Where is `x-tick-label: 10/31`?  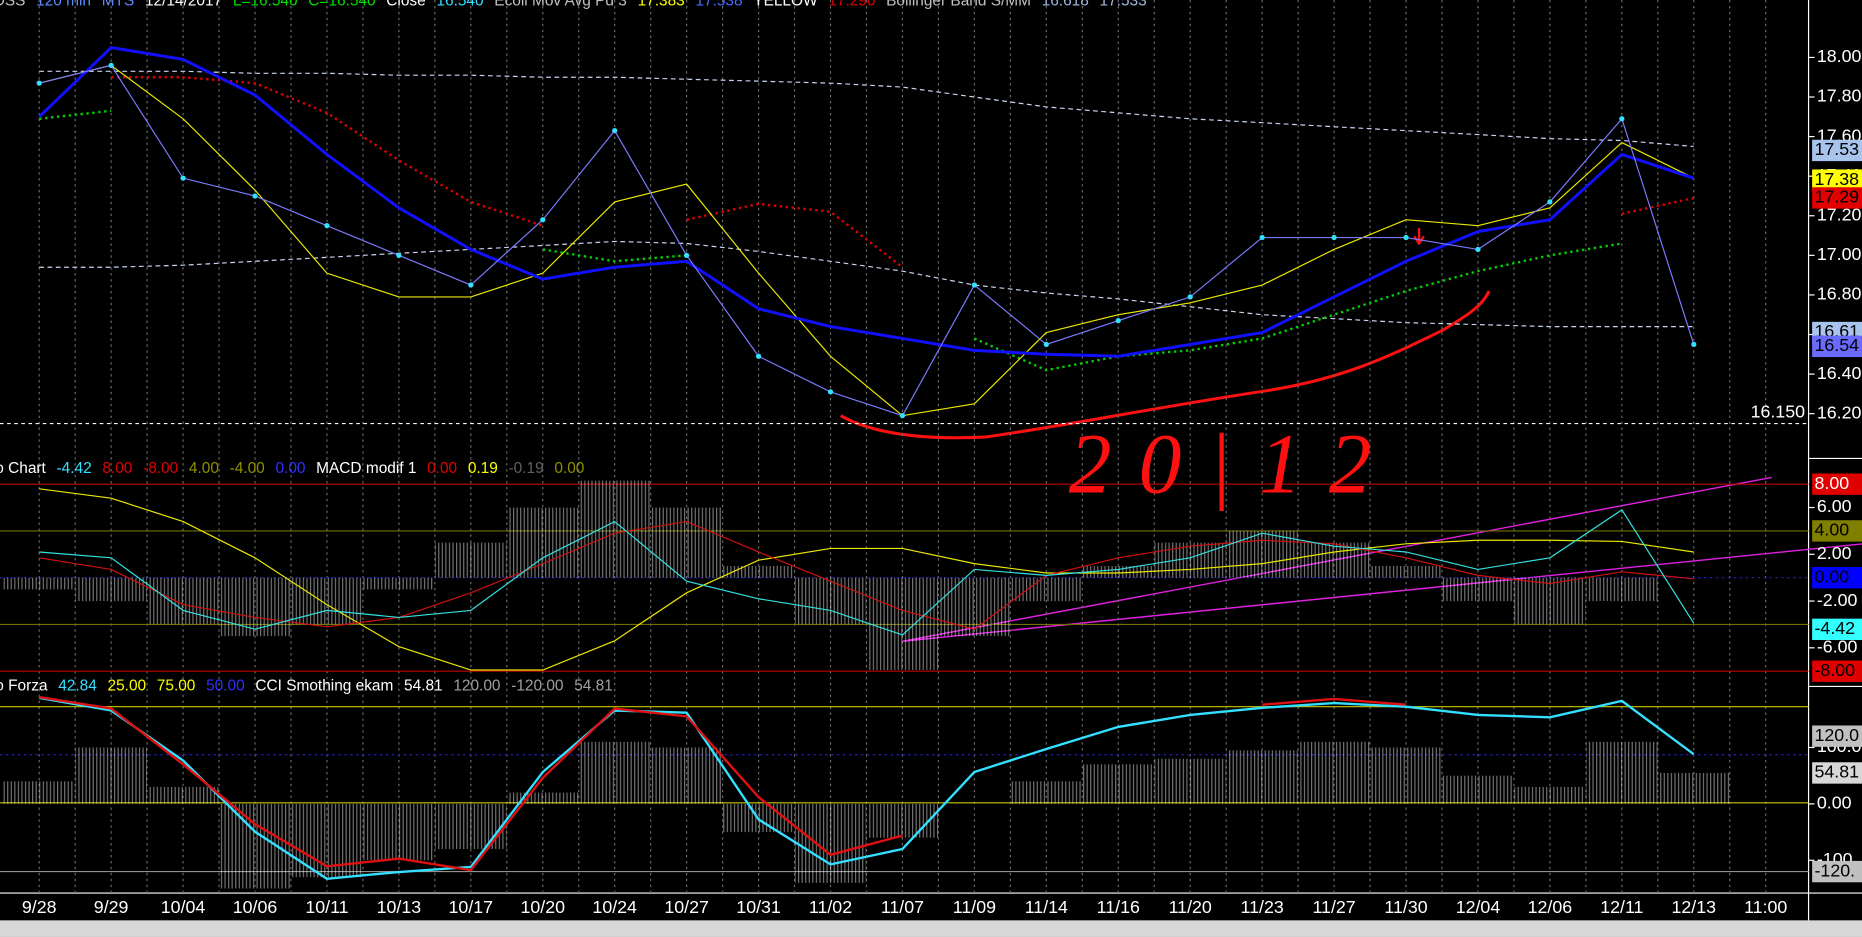
x-tick-label: 10/31 is located at coordinates (758, 907).